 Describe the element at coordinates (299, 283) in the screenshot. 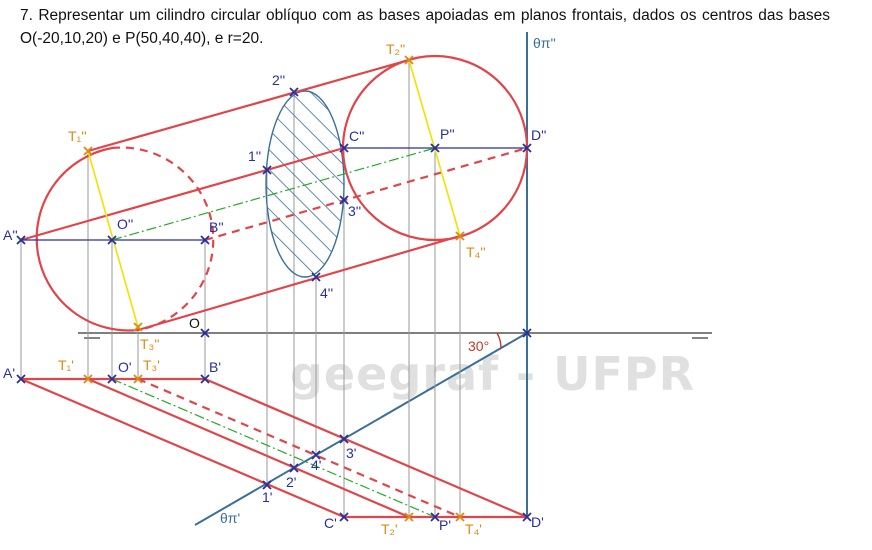

I see `generatrix-bottom` at that location.